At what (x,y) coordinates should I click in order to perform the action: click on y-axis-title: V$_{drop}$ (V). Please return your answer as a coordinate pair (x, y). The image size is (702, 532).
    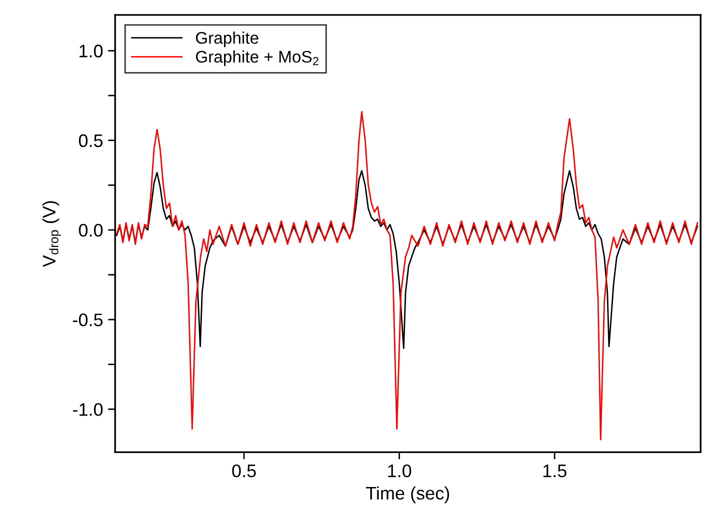
    Looking at the image, I should click on (51, 234).